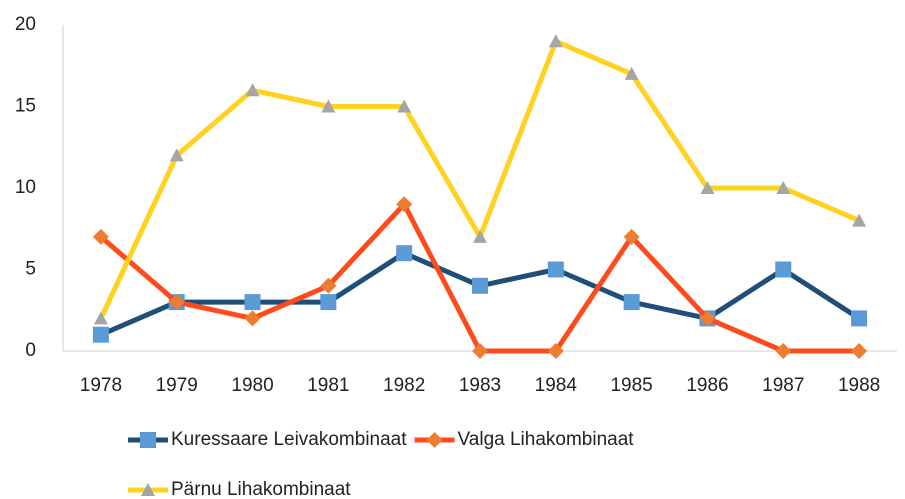  Describe the element at coordinates (328, 385) in the screenshot. I see `x-tick-label: 1981` at that location.